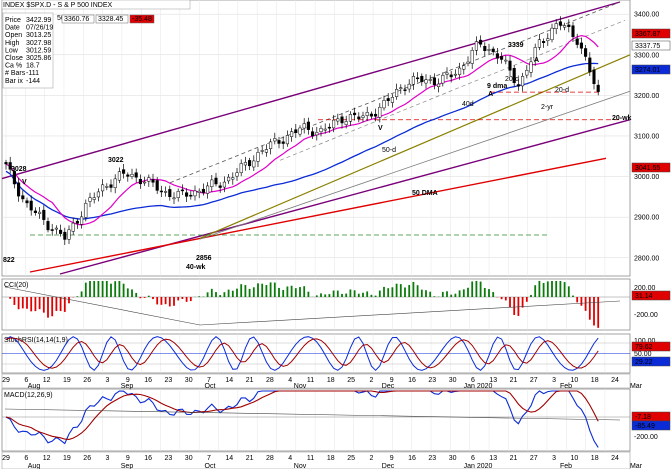  I want to click on x-day-label-bottom: 18, so click(331, 458).